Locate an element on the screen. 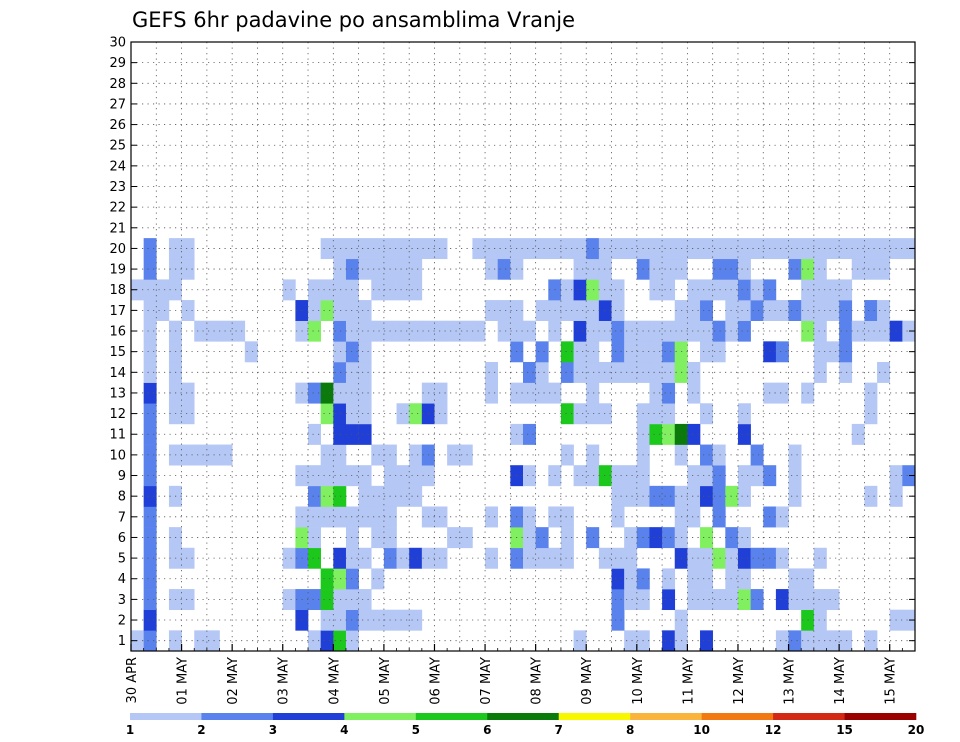 The image size is (960, 742). y-tick-label: 29 is located at coordinates (117, 63).